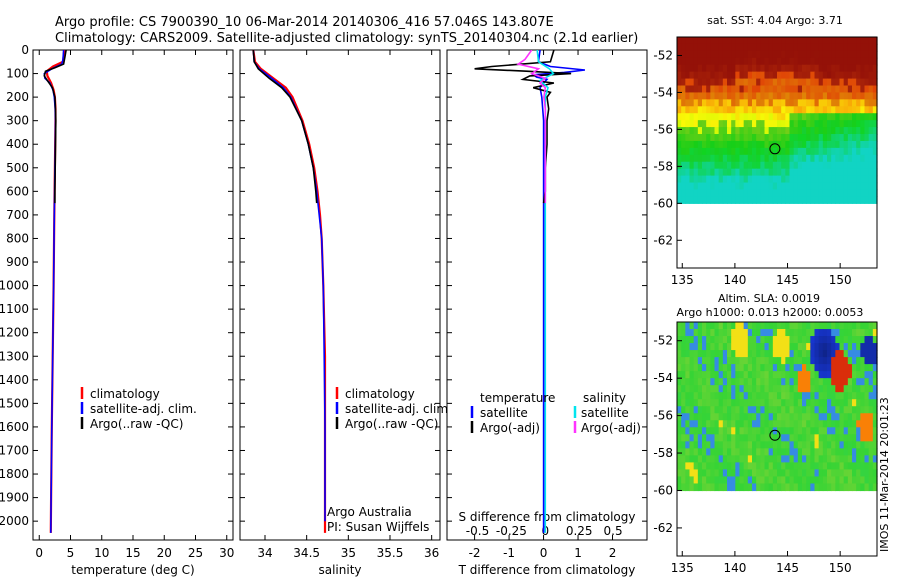 The image size is (900, 580). I want to click on temp-legend-entry: Argo(..raw -QC), so click(136, 424).